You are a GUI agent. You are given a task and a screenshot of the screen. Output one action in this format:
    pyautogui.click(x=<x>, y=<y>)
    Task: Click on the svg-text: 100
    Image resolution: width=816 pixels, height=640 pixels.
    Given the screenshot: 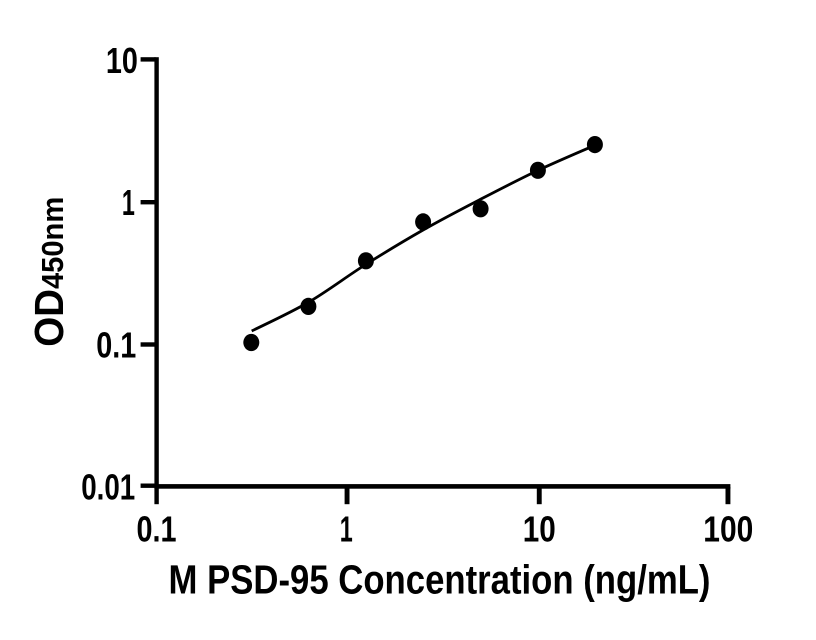 What is the action you would take?
    pyautogui.click(x=728, y=529)
    